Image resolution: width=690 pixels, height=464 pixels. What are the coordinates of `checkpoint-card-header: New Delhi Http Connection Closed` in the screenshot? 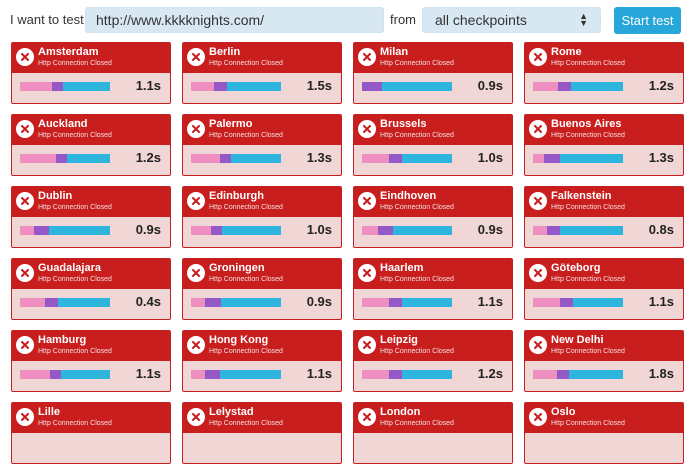 It's located at (604, 346).